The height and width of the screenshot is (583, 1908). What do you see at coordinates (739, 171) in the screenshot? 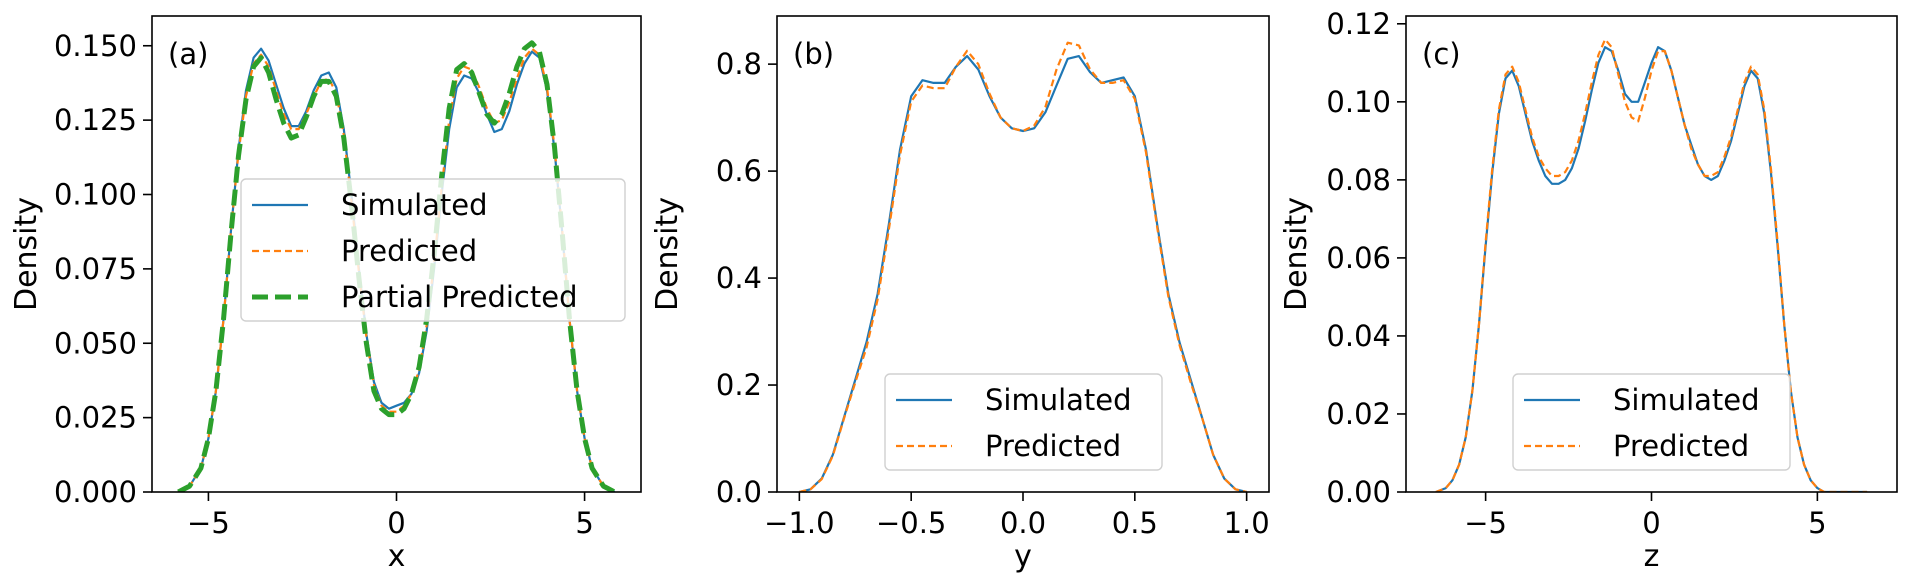
I see `y-tick-label: 0.6` at bounding box center [739, 171].